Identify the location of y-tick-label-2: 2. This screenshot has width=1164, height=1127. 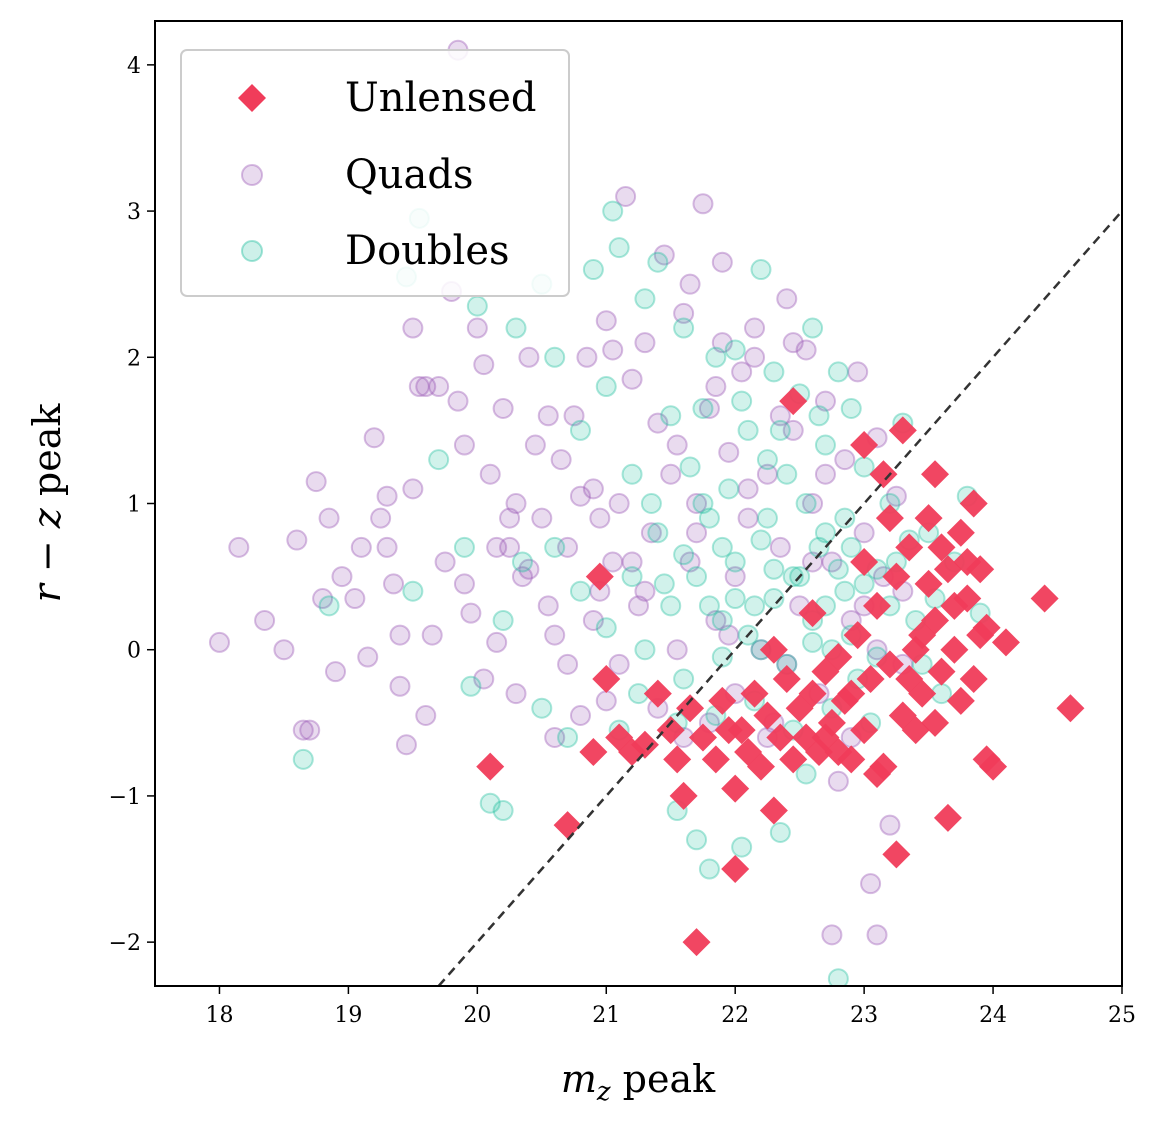
(134, 358).